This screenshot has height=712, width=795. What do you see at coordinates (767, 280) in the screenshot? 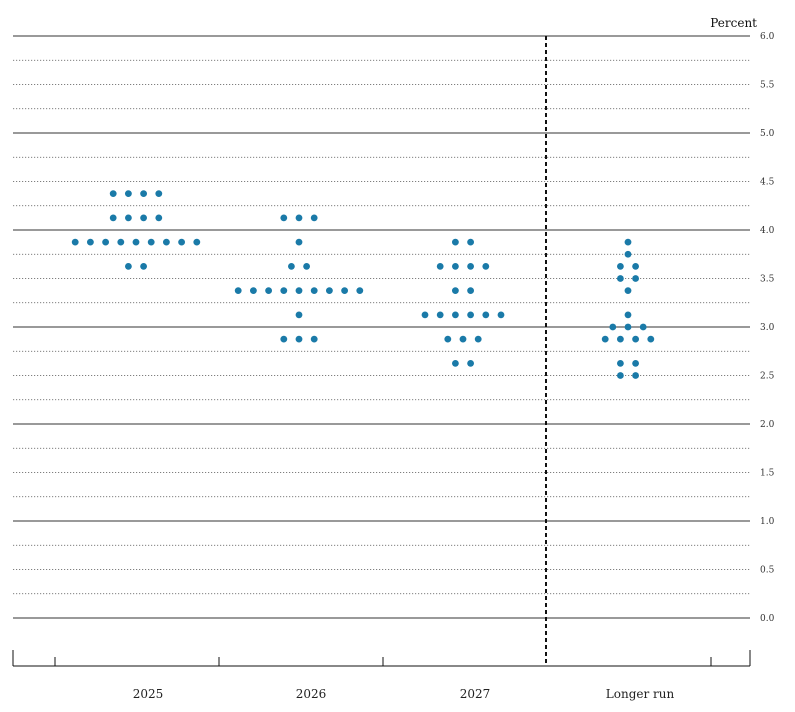
I see `y-tick-label: 3.5` at bounding box center [767, 280].